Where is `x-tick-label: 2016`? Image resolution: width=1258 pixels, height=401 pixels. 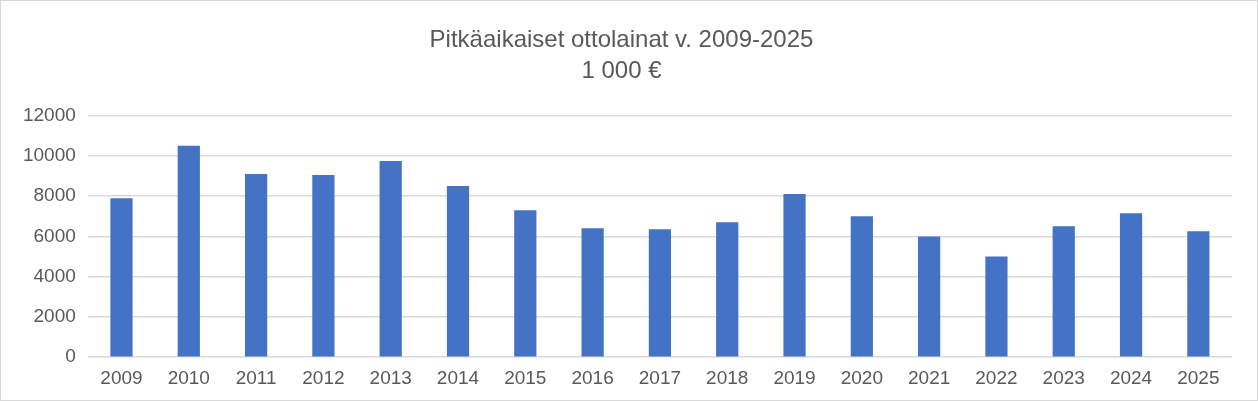
x-tick-label: 2016 is located at coordinates (592, 377).